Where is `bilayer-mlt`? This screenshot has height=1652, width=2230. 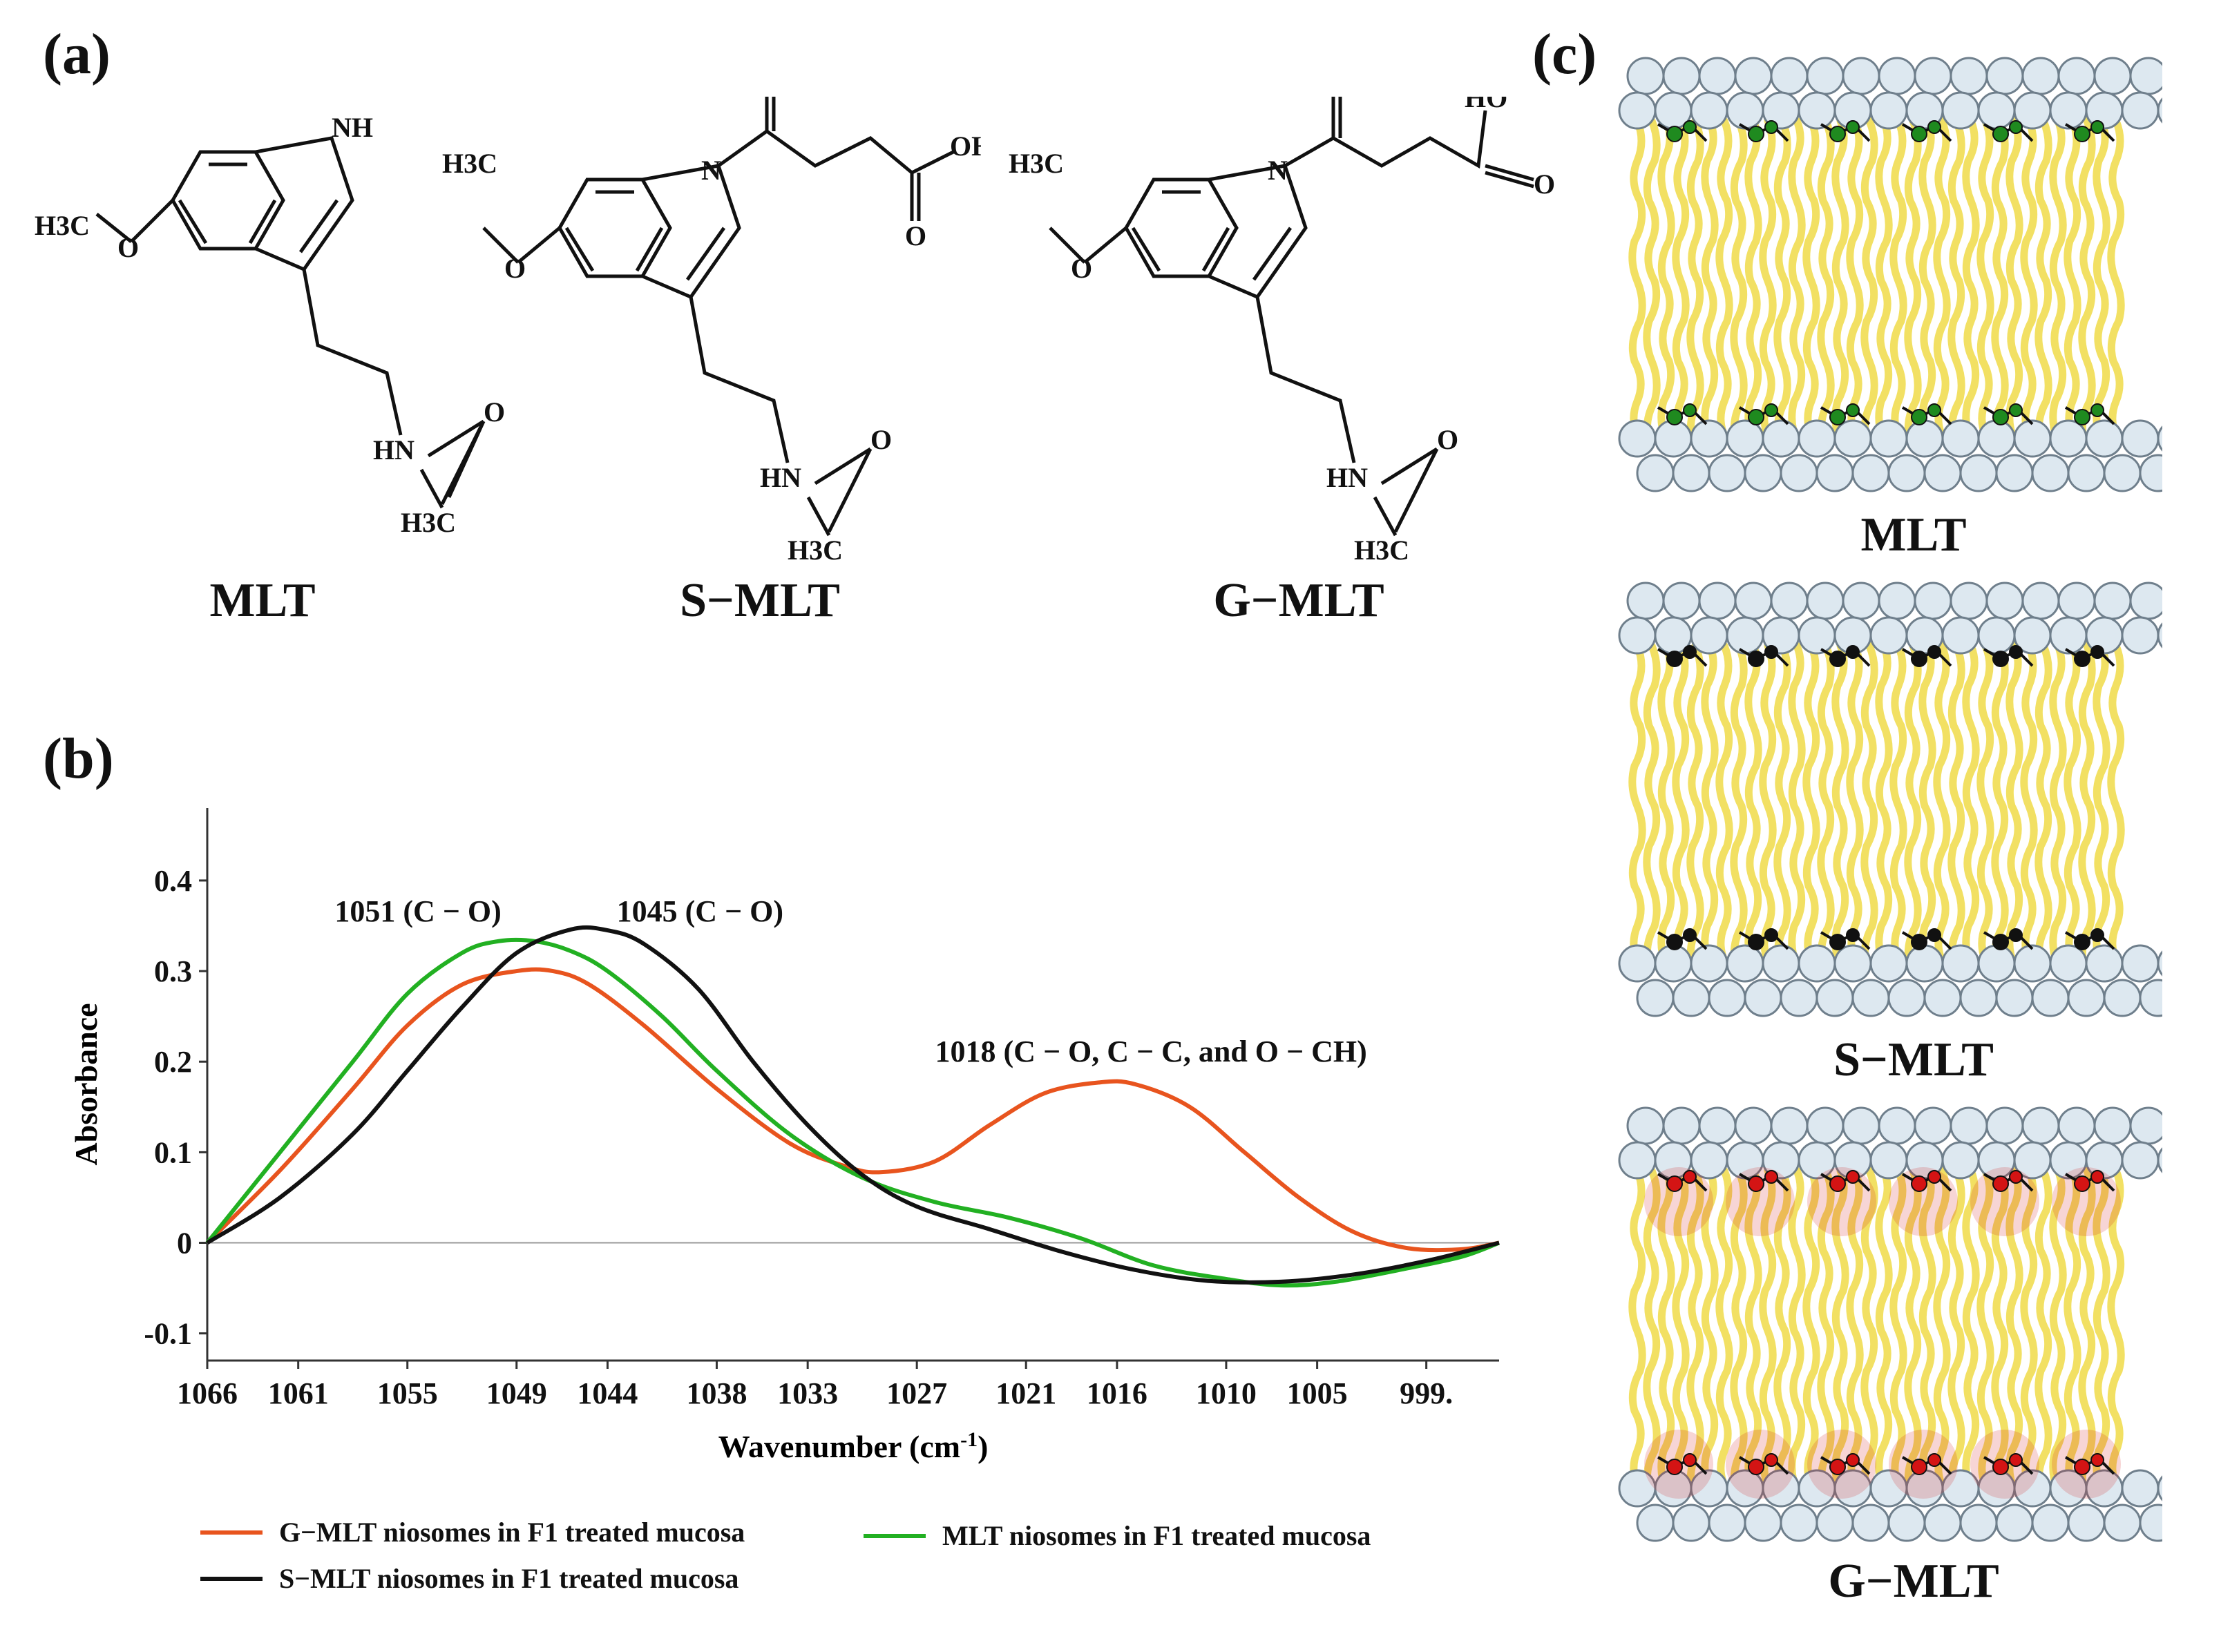
bilayer-mlt is located at coordinates (1890, 274).